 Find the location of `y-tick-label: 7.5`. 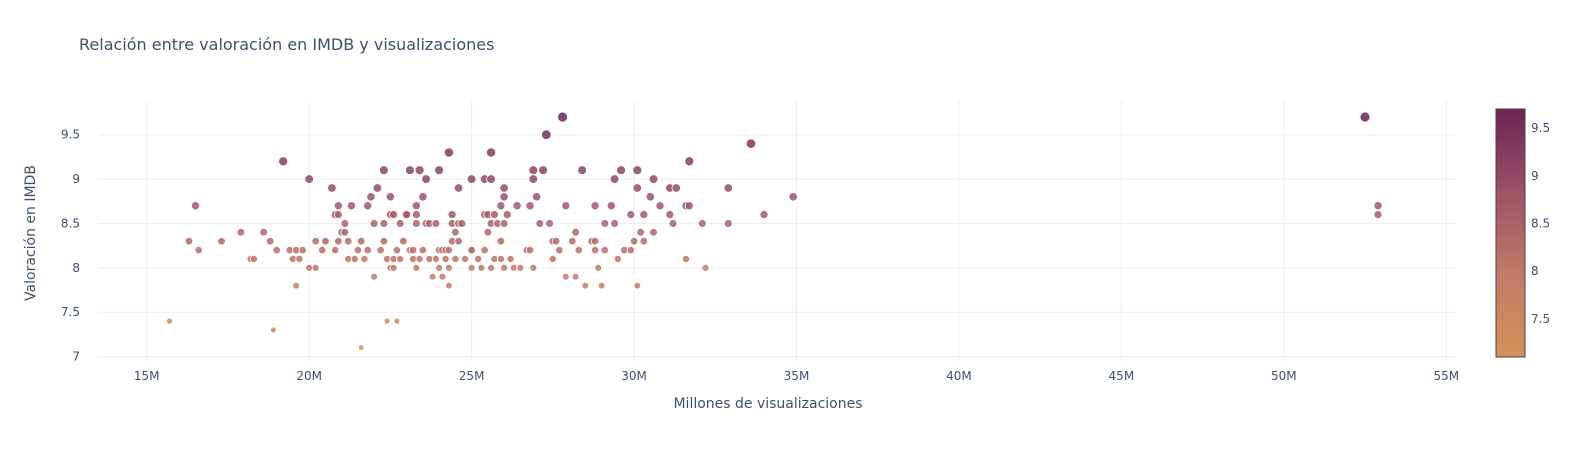

y-tick-label: 7.5 is located at coordinates (70, 312).